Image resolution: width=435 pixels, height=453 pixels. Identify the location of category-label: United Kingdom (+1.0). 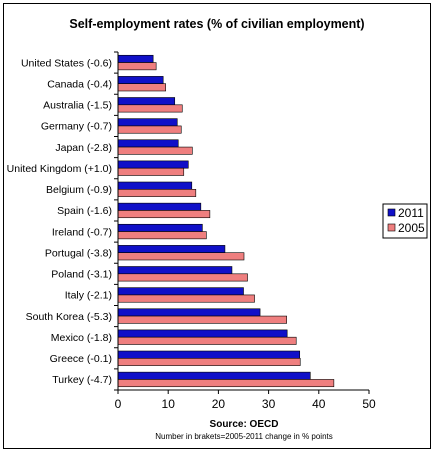
(59, 169).